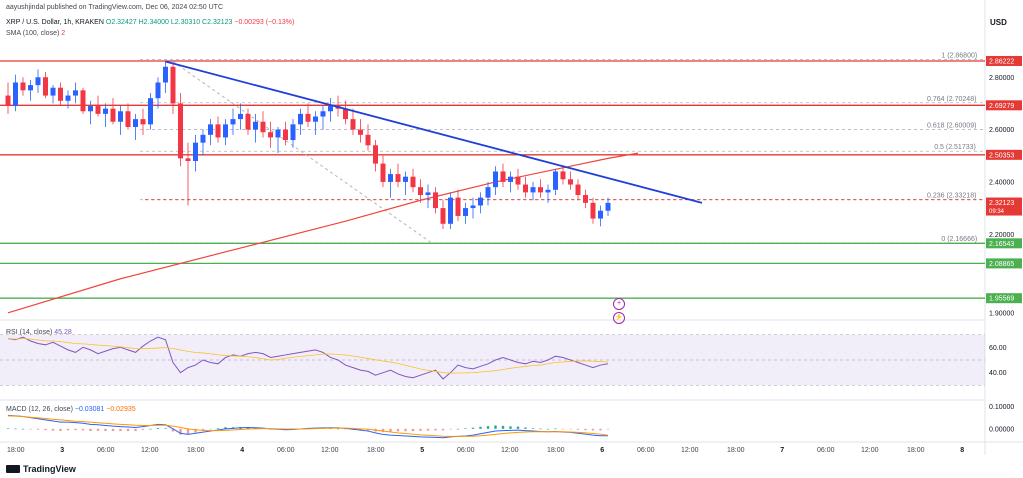 The image size is (1023, 478). What do you see at coordinates (49, 469) in the screenshot?
I see `brand-text: TradingView` at bounding box center [49, 469].